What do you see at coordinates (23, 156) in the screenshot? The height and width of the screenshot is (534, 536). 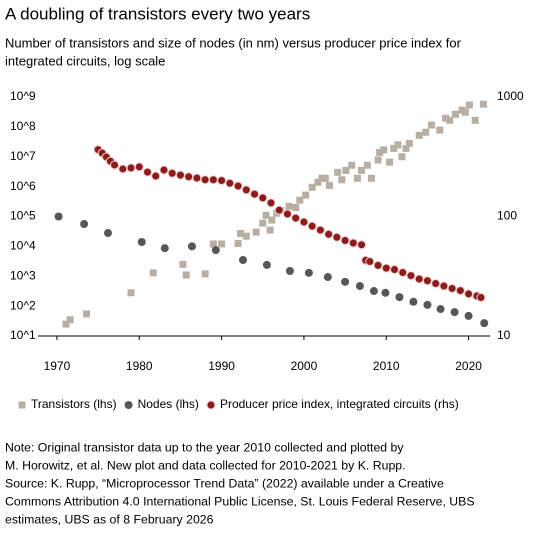 I see `y-tick-label: 10^7` at bounding box center [23, 156].